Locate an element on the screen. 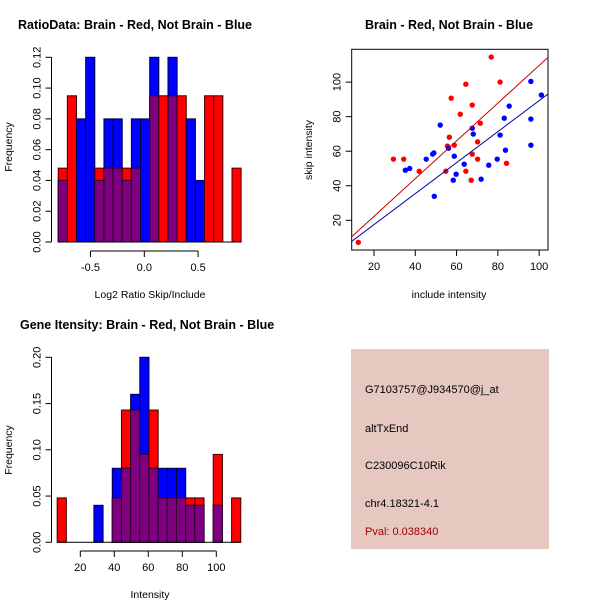 This screenshot has width=600, height=605. event-type: altTxEnd is located at coordinates (387, 429).